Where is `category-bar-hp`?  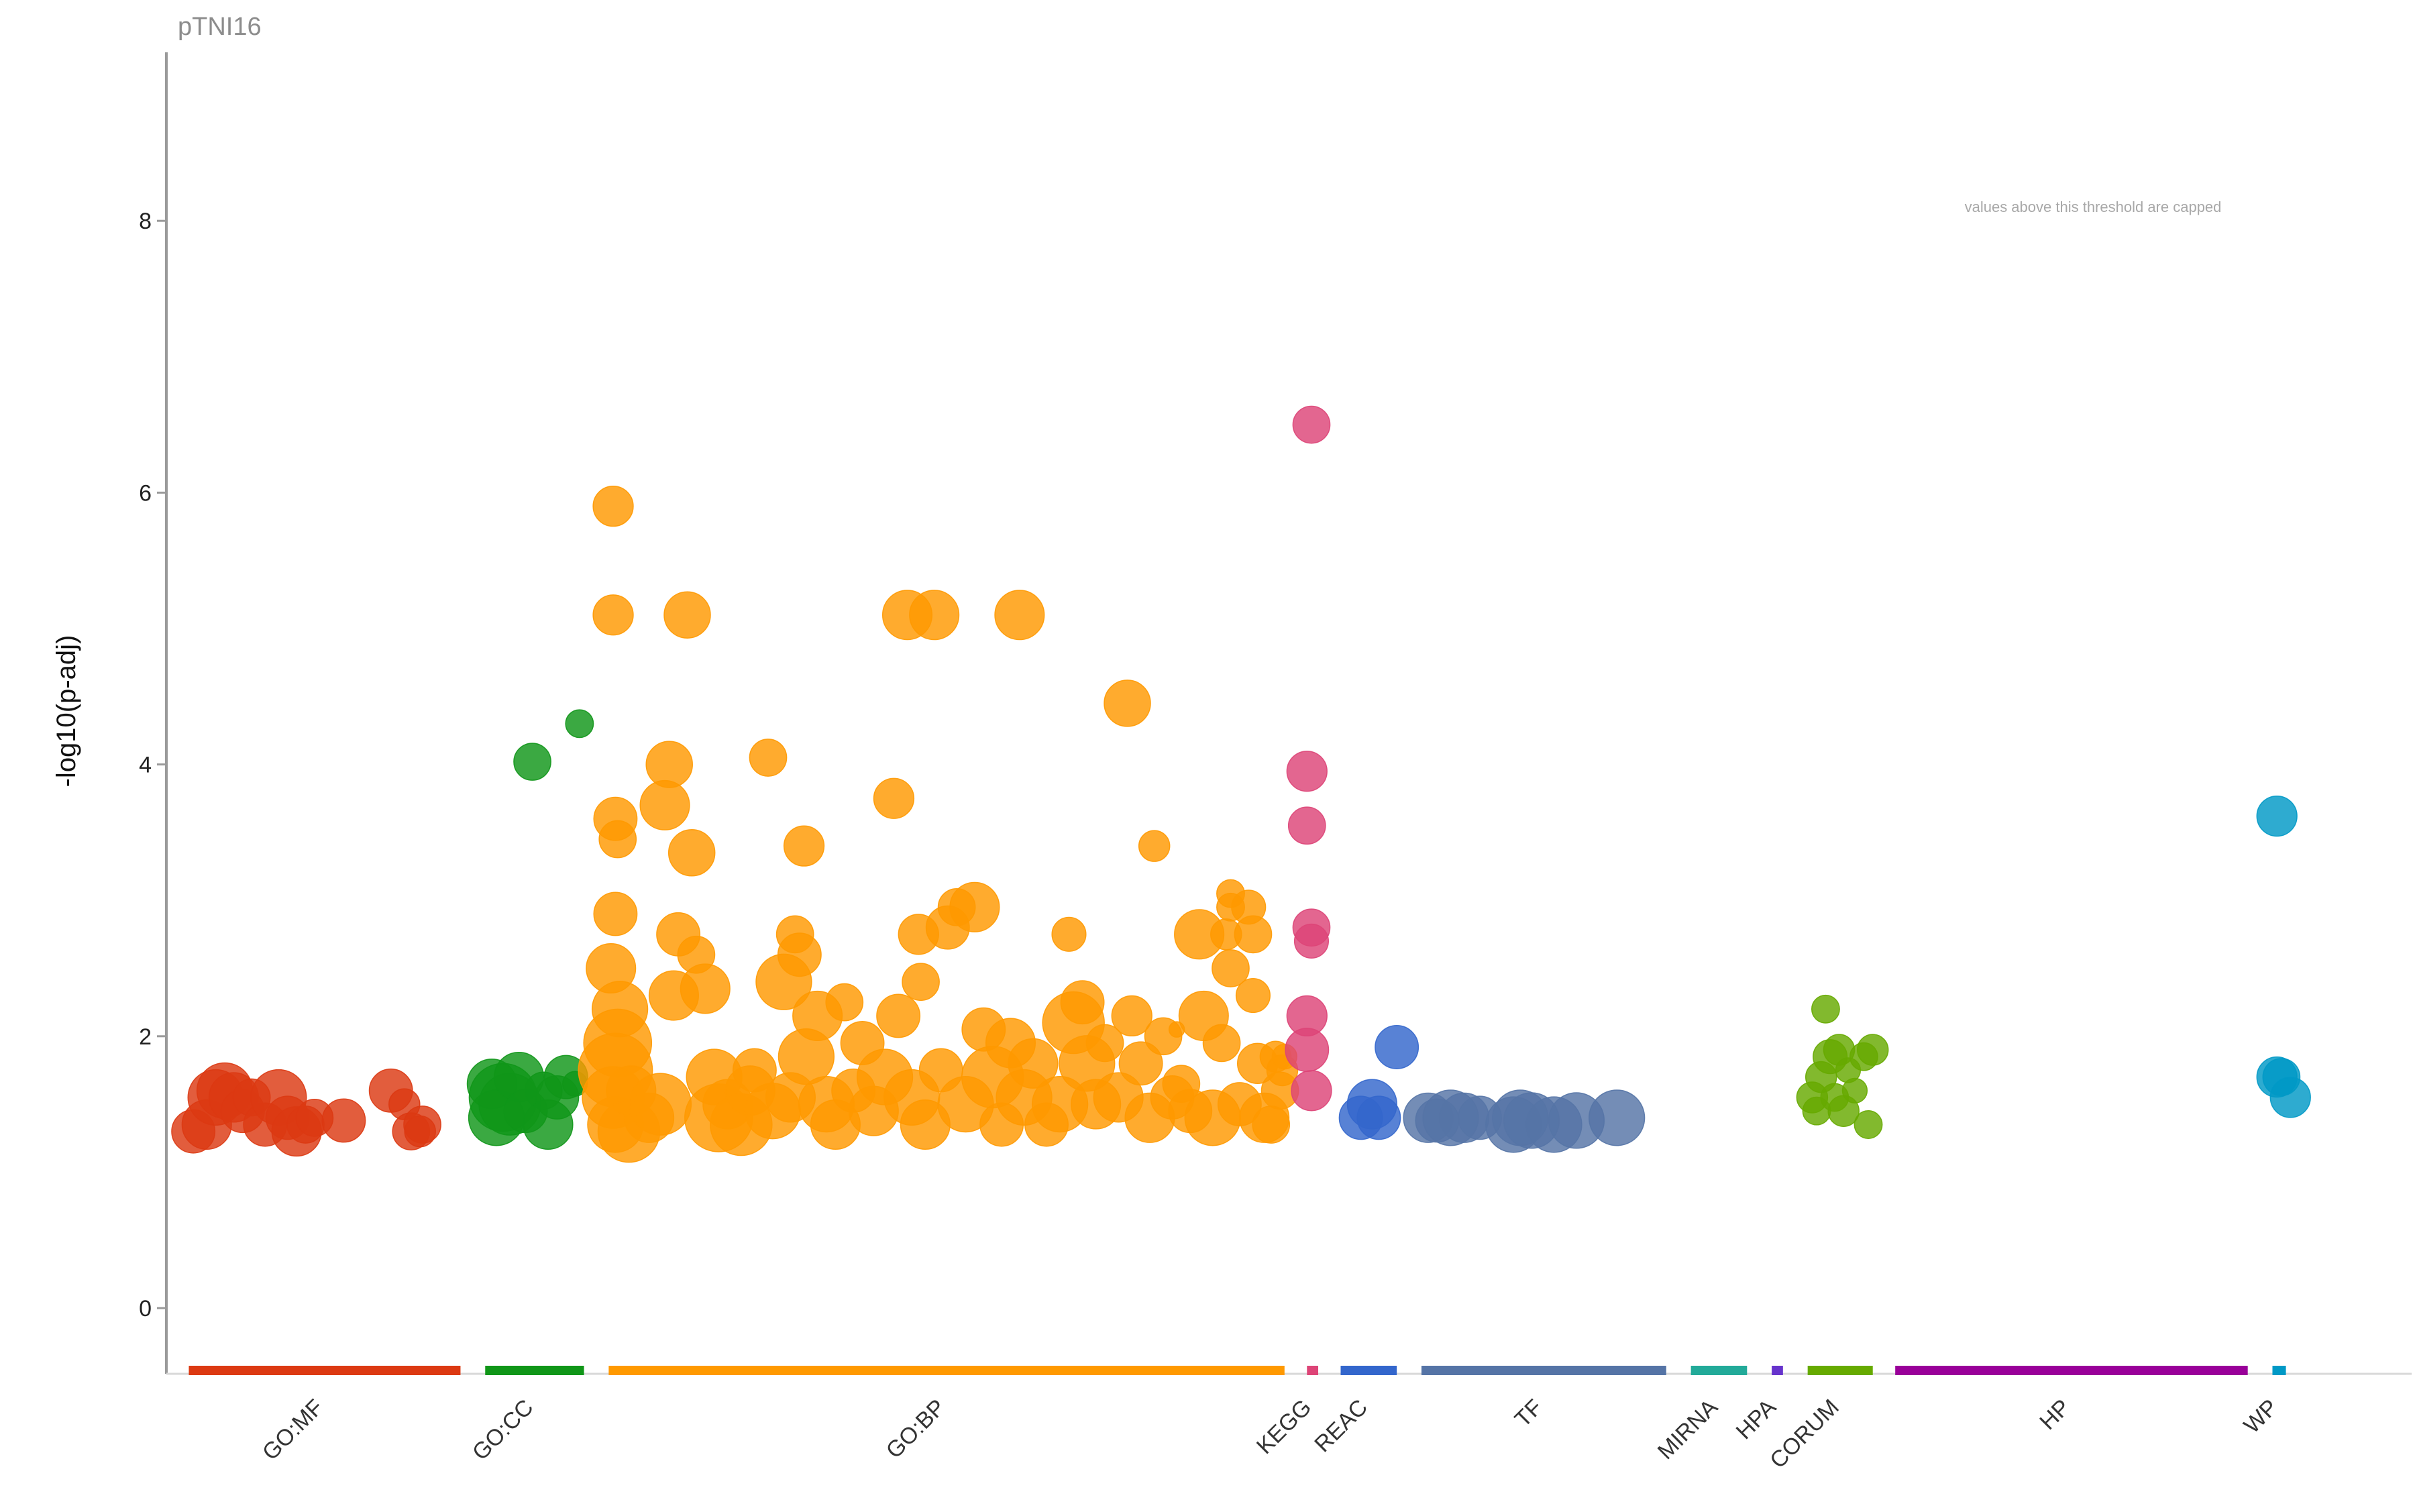 category-bar-hp is located at coordinates (2071, 1371).